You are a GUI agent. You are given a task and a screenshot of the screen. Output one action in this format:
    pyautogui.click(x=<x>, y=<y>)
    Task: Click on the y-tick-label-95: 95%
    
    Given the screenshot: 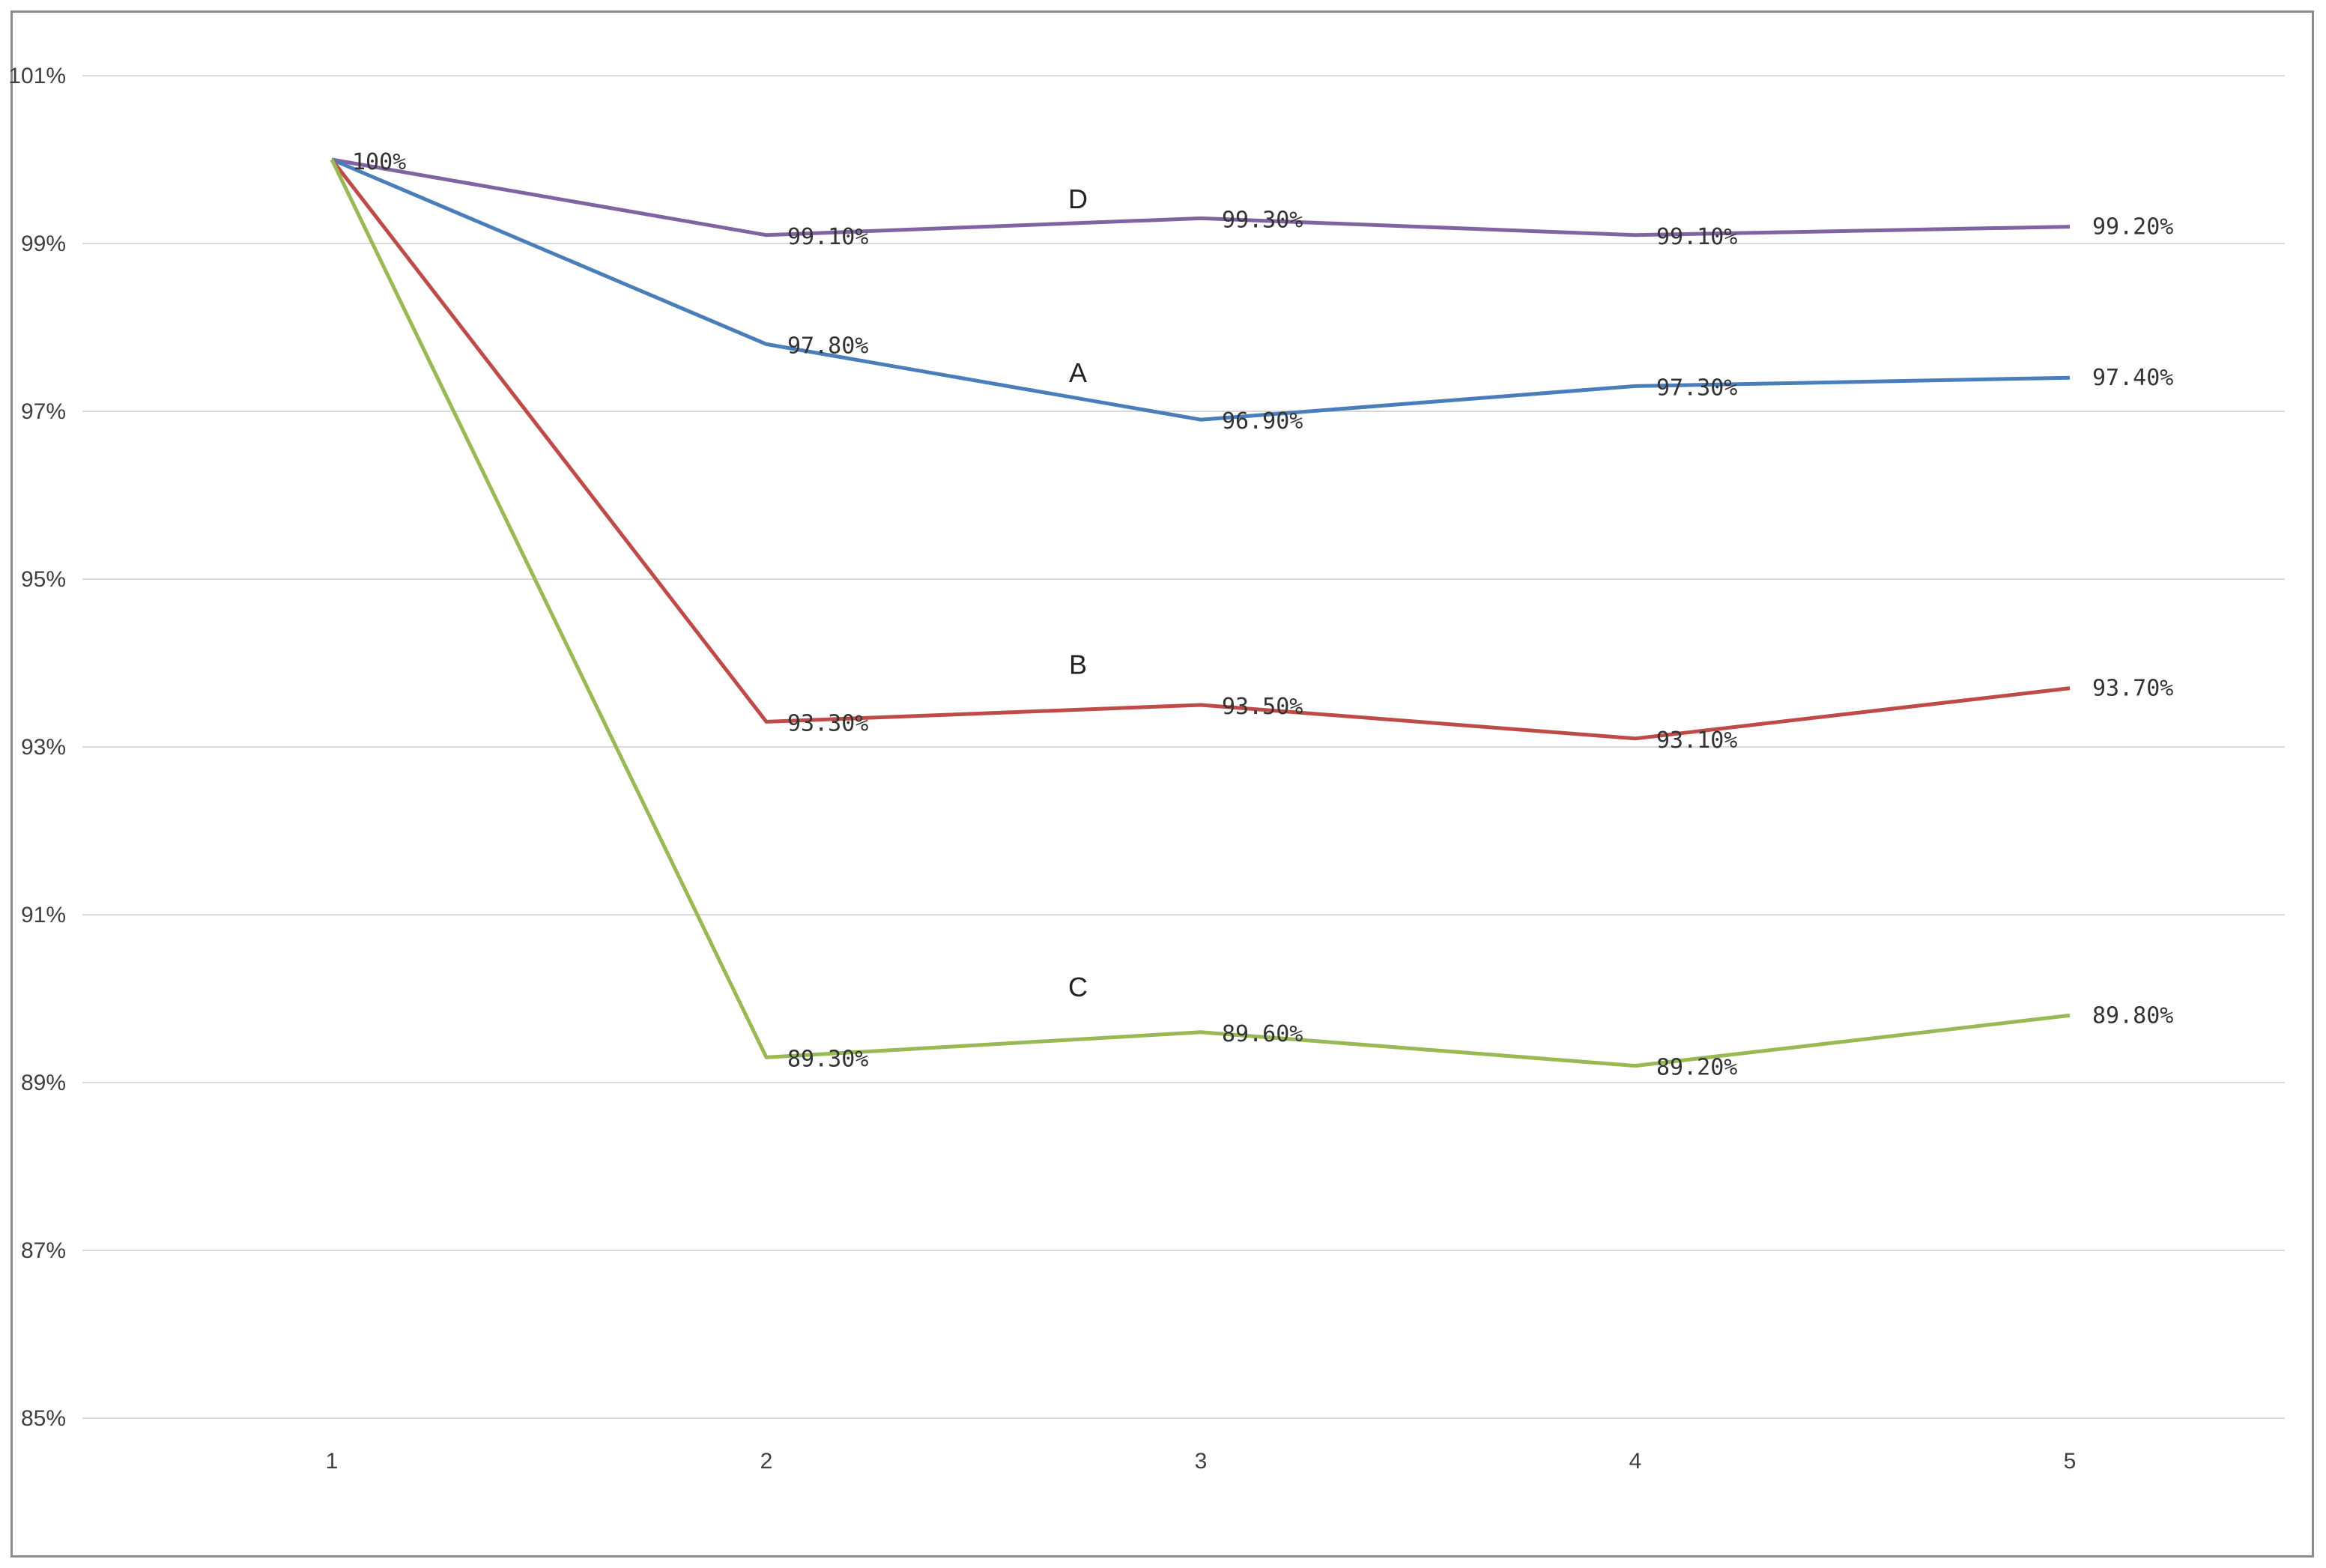 What is the action you would take?
    pyautogui.click(x=43, y=579)
    